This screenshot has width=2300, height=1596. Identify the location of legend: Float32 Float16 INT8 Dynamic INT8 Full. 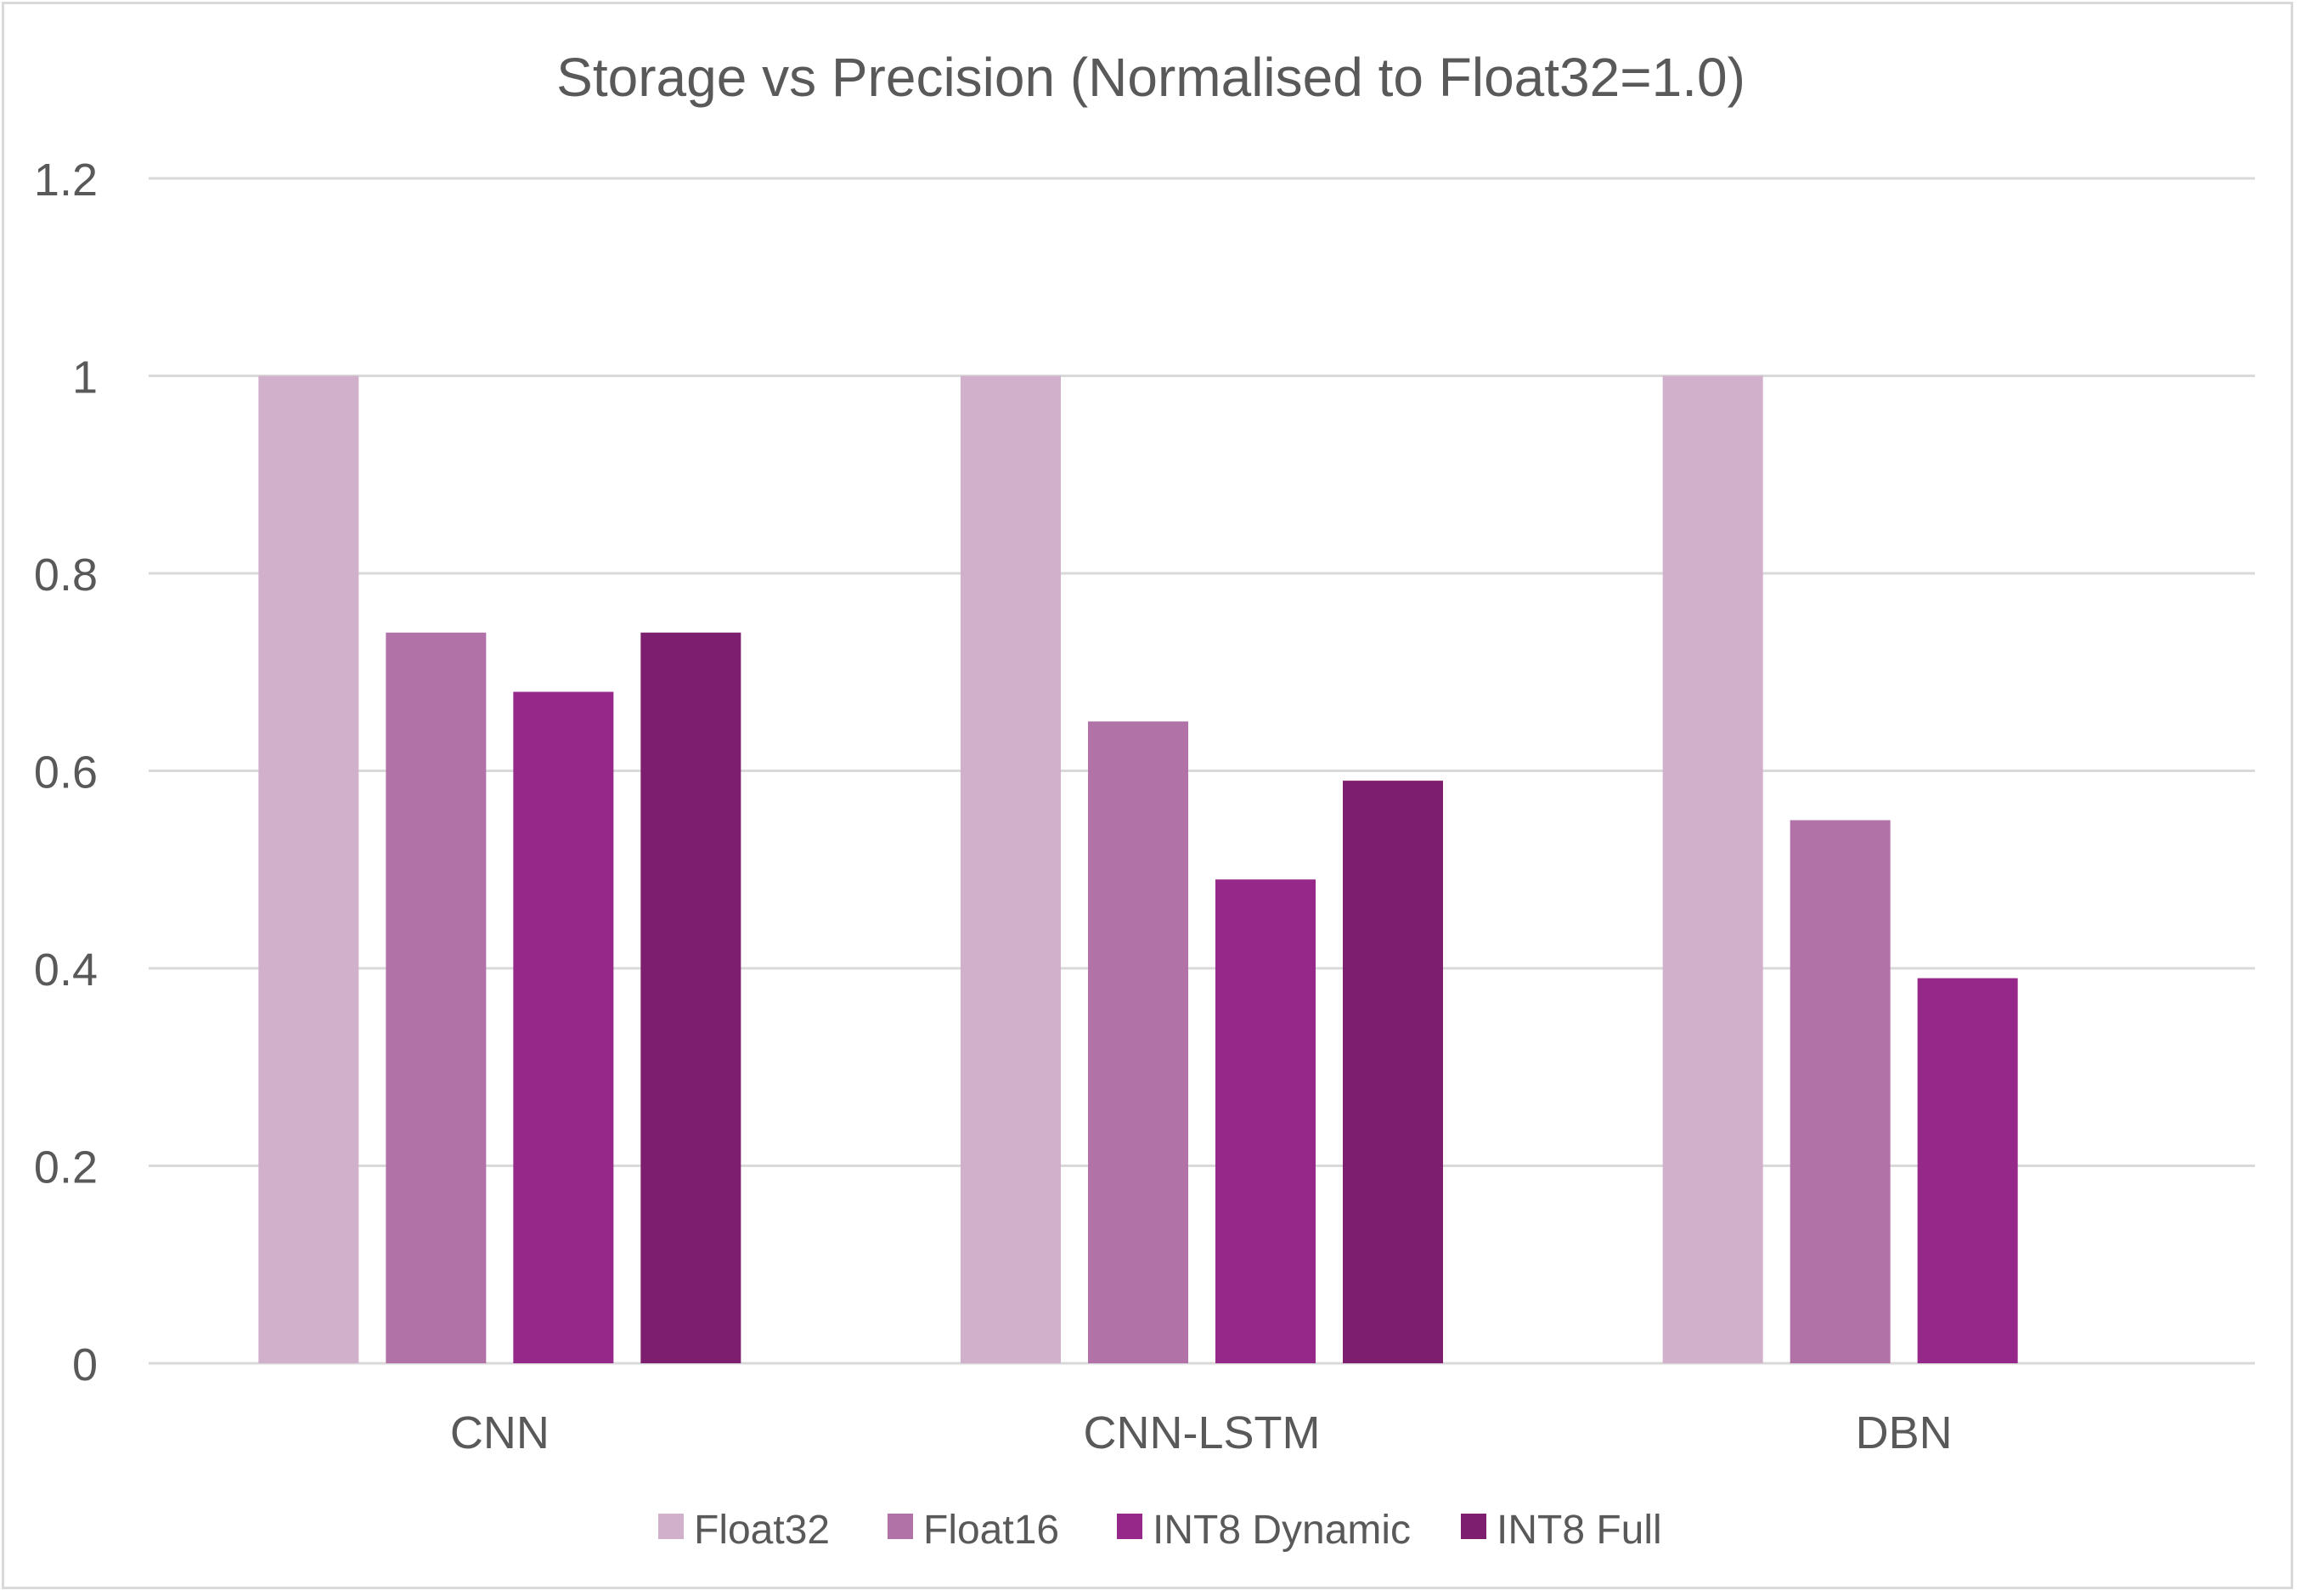
(1160, 1530).